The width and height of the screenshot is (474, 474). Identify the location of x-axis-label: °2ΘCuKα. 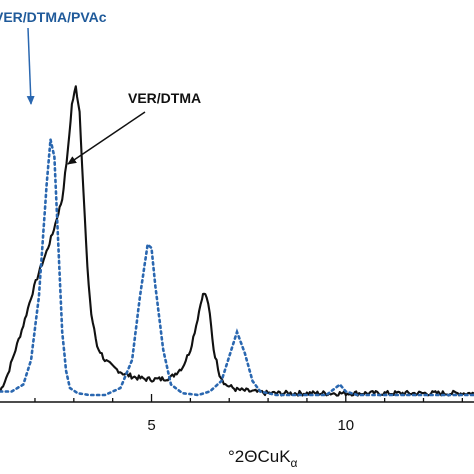
(263, 458).